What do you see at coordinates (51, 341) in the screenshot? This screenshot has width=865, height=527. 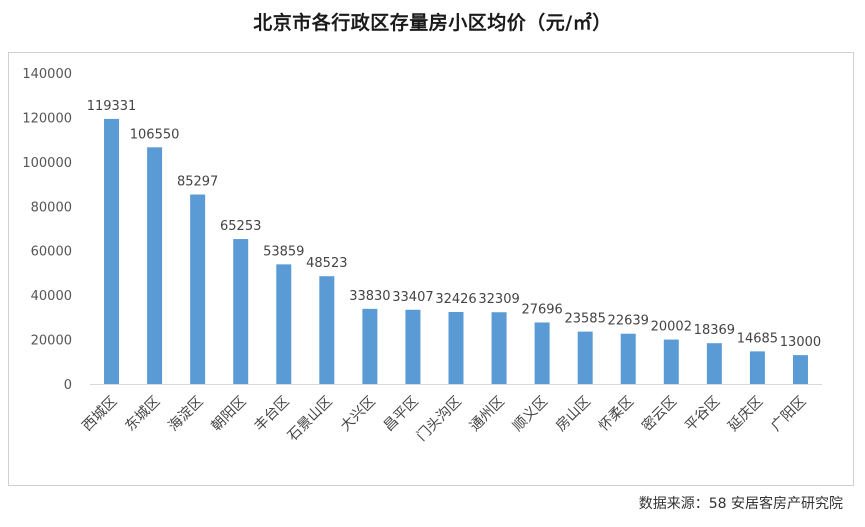 I see `y-tick-label: 20000` at bounding box center [51, 341].